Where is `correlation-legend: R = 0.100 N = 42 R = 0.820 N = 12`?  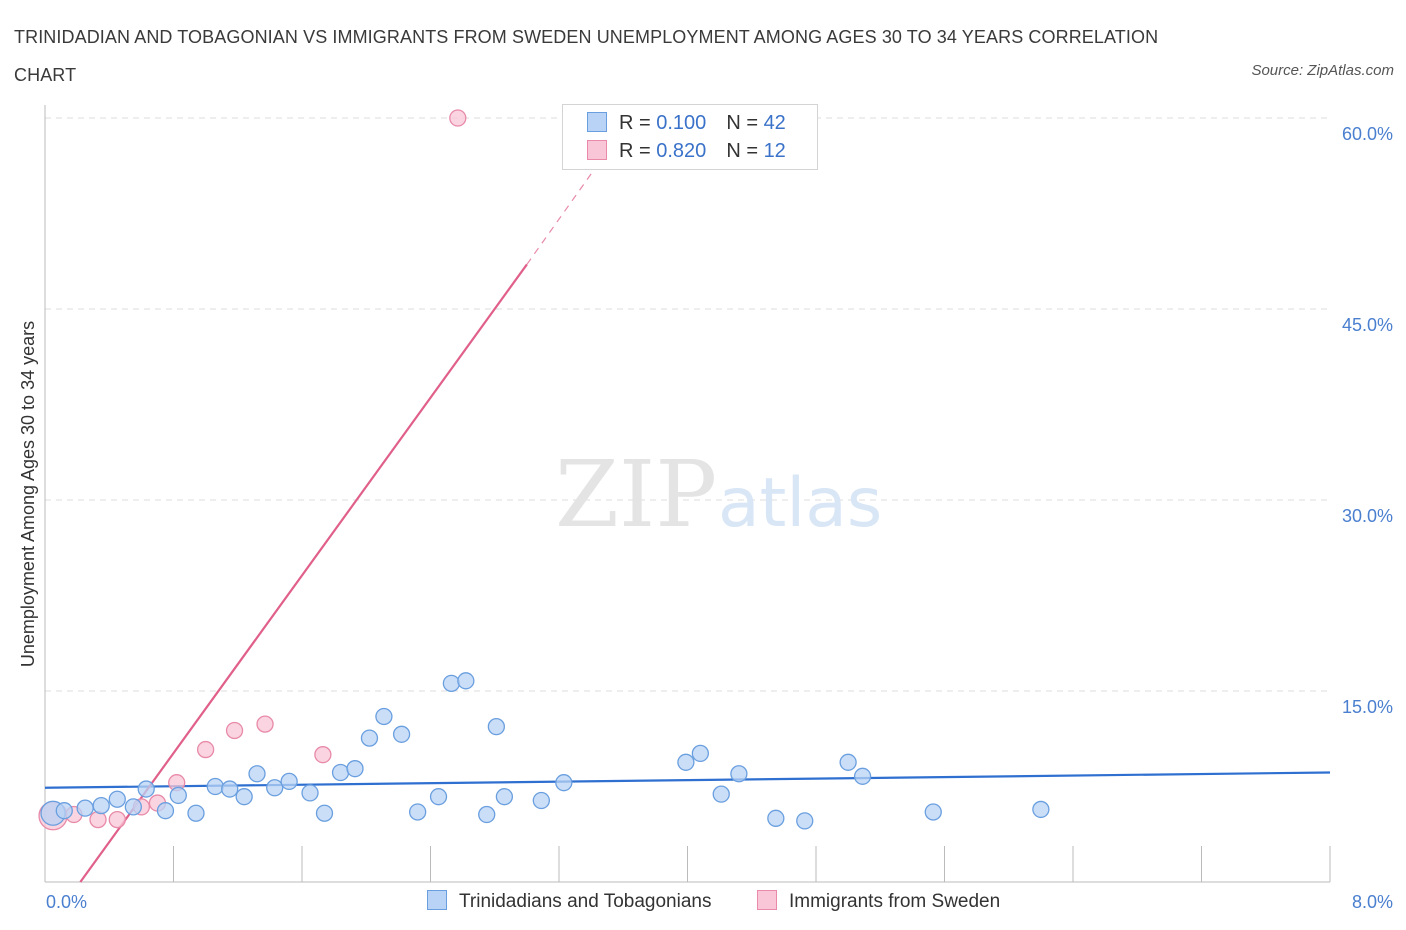
correlation-legend: R = 0.100 N = 42 R = 0.820 N = 12 is located at coordinates (690, 137).